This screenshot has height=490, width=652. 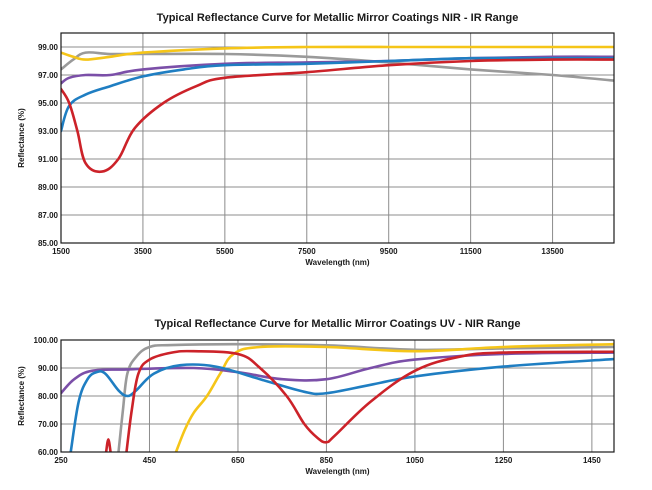 What do you see at coordinates (504, 460) in the screenshot?
I see `x-tick-label: 1250` at bounding box center [504, 460].